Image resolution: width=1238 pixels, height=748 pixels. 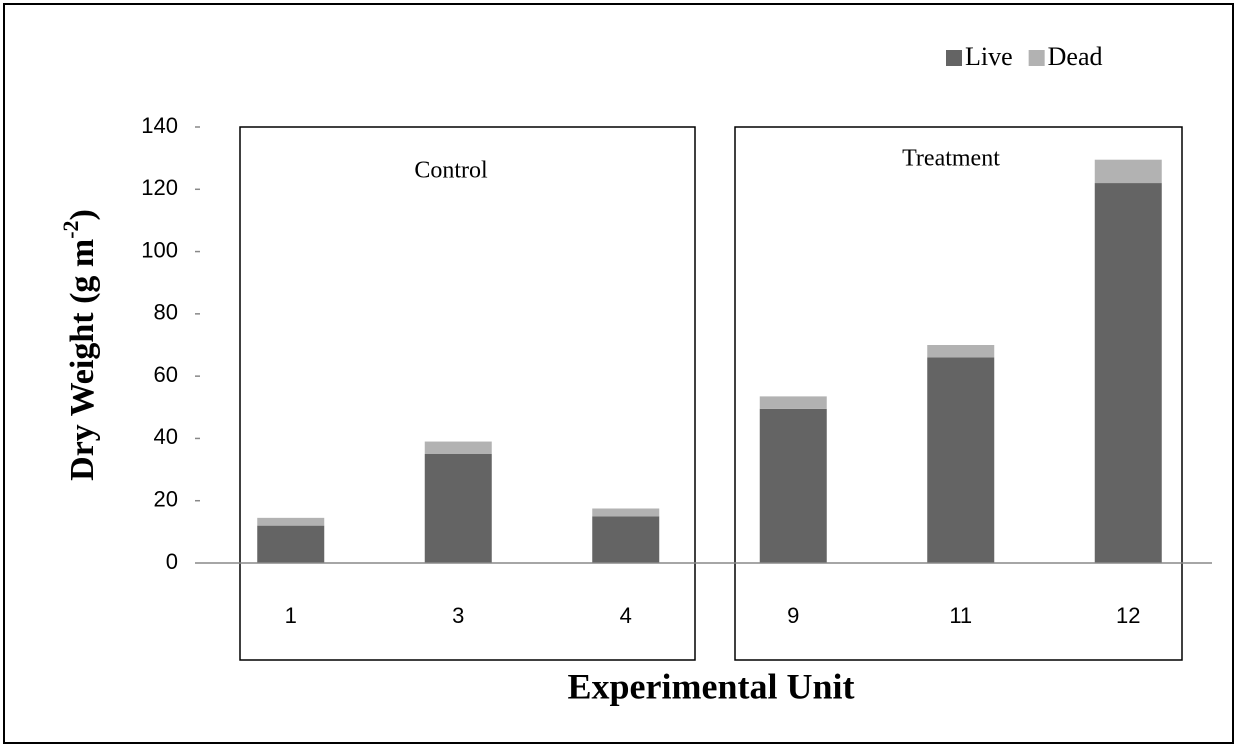 I want to click on y-axis-title-tail: ), so click(x=82, y=214).